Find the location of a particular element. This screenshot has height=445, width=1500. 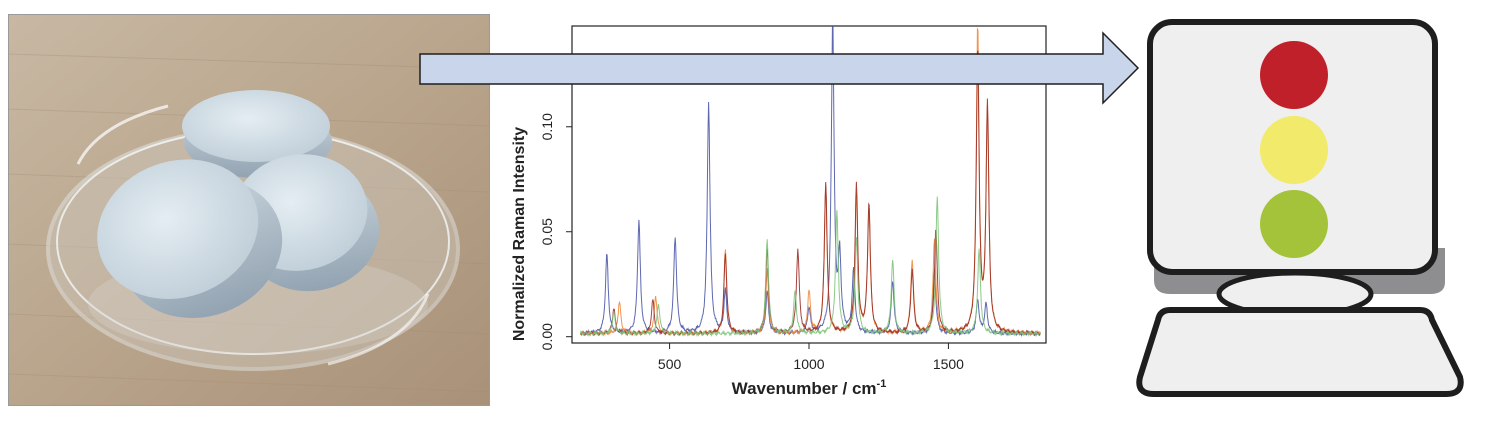

green-light is located at coordinates (1294, 224).